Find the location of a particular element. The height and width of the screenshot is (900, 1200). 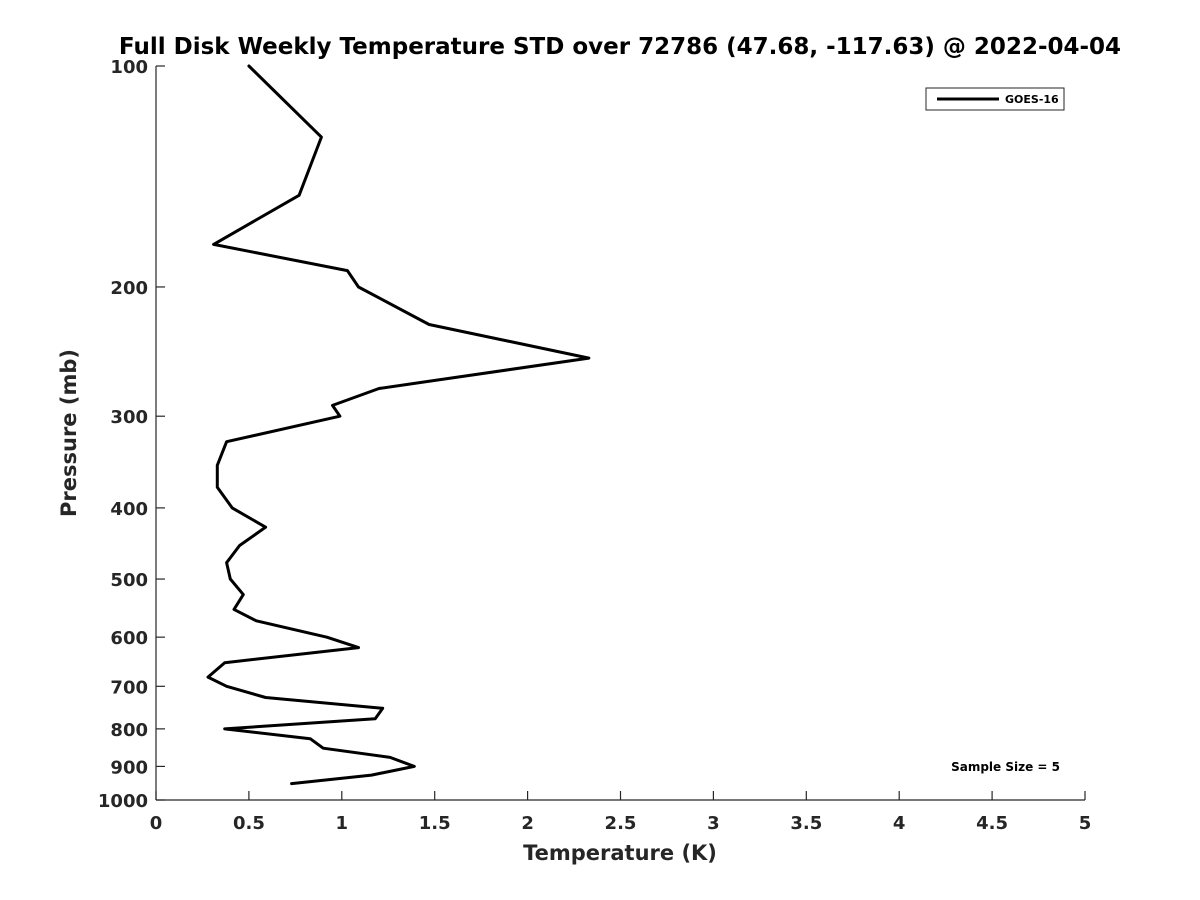

x-axis-label: Temperature (K) is located at coordinates (620, 853).